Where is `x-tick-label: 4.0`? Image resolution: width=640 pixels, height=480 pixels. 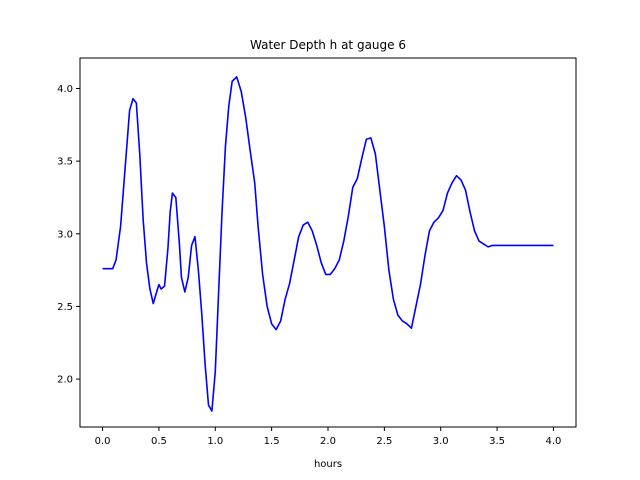 x-tick-label: 4.0 is located at coordinates (554, 441).